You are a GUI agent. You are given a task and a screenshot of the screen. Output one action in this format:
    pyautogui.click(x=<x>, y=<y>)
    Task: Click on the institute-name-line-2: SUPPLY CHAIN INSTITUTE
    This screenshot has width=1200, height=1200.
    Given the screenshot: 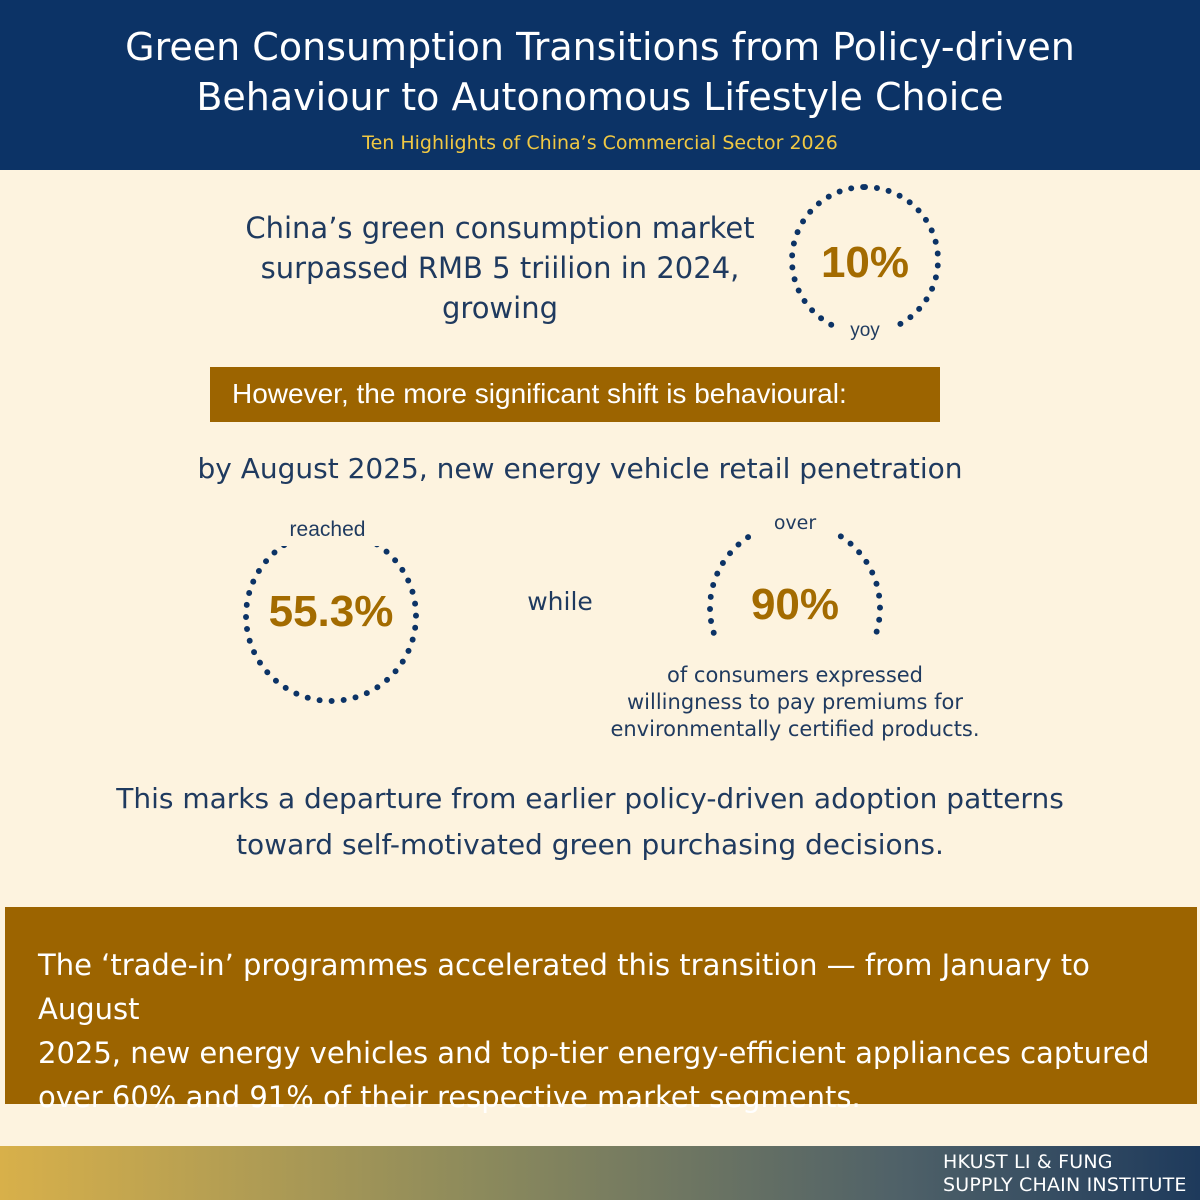 What is the action you would take?
    pyautogui.click(x=1065, y=1185)
    